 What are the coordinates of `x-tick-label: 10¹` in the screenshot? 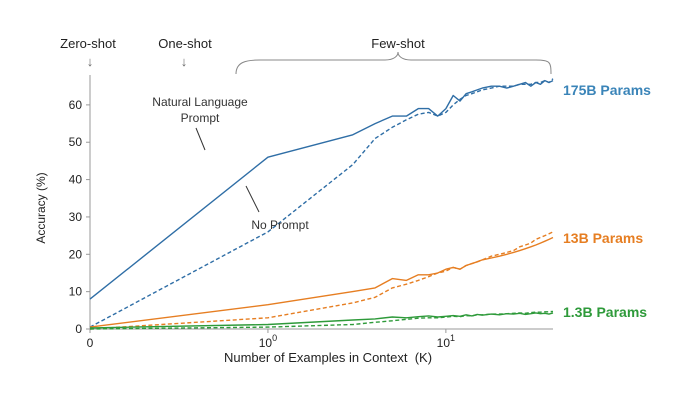 It's located at (446, 341).